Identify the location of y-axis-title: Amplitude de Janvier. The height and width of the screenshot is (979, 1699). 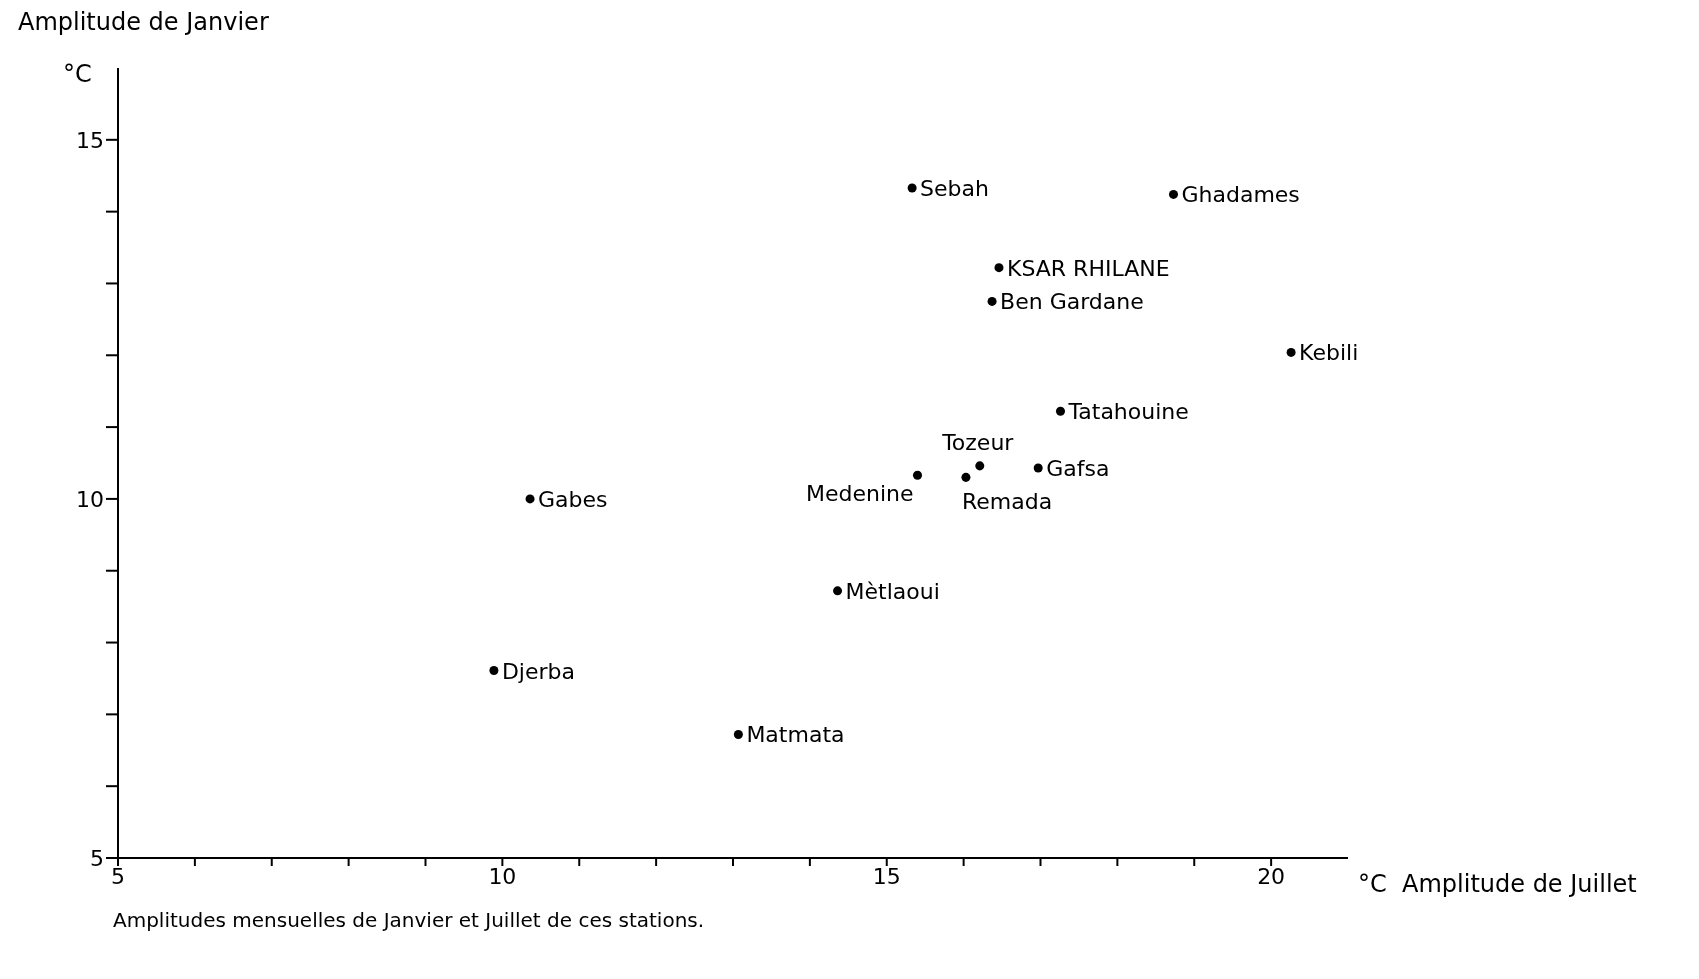
(143, 22).